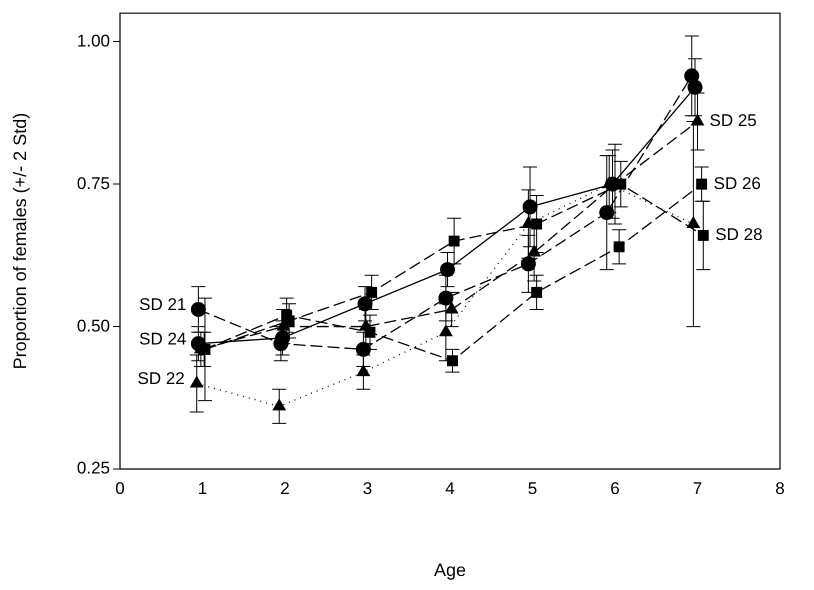 This screenshot has width=814, height=590. I want to click on y-axis-title: Proportion of females (+/- 2 Std), so click(20, 241).